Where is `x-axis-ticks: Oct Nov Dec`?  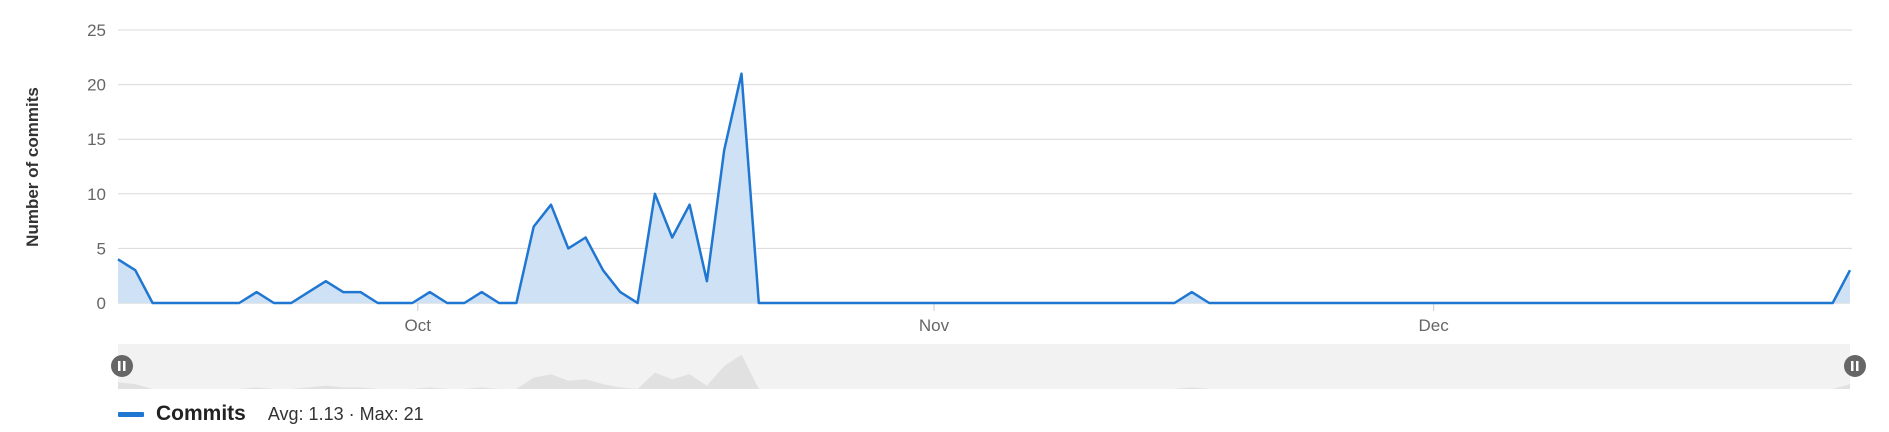 x-axis-ticks: Oct Nov Dec is located at coordinates (927, 319).